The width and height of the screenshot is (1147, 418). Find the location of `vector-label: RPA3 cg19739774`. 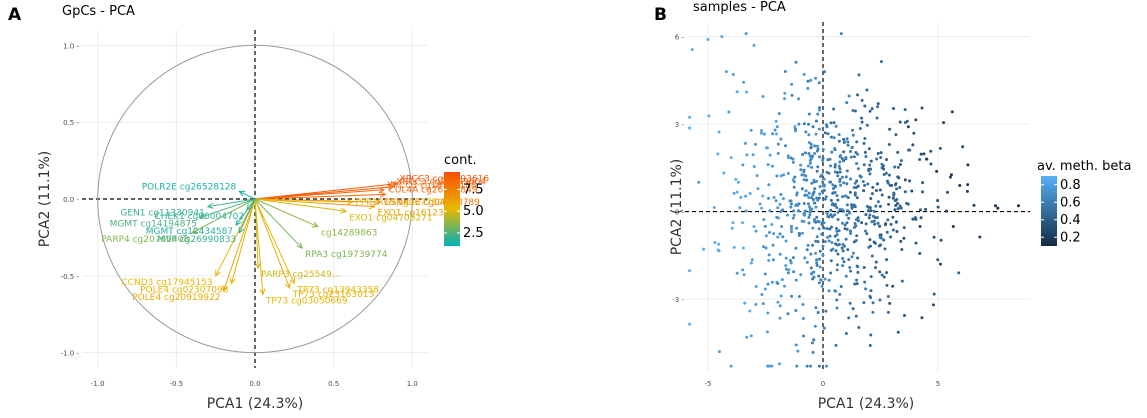

vector-label: RPA3 cg19739774 is located at coordinates (346, 255).